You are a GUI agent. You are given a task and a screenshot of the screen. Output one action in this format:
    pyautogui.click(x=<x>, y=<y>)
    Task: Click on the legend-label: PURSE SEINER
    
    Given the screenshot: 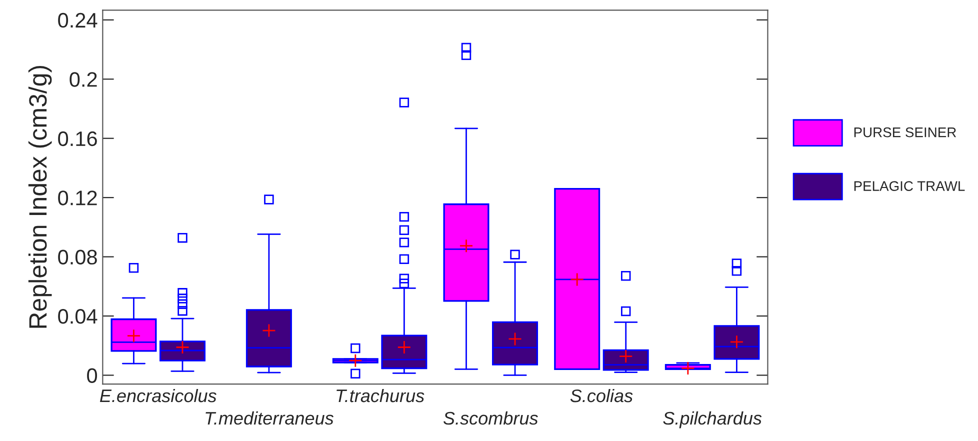 What is the action you would take?
    pyautogui.click(x=905, y=132)
    